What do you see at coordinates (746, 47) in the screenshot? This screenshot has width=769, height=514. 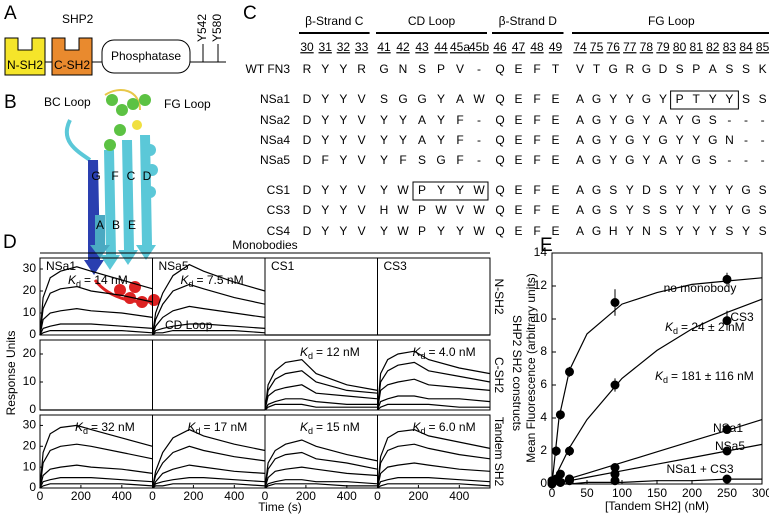 I see `position-number: 84` at bounding box center [746, 47].